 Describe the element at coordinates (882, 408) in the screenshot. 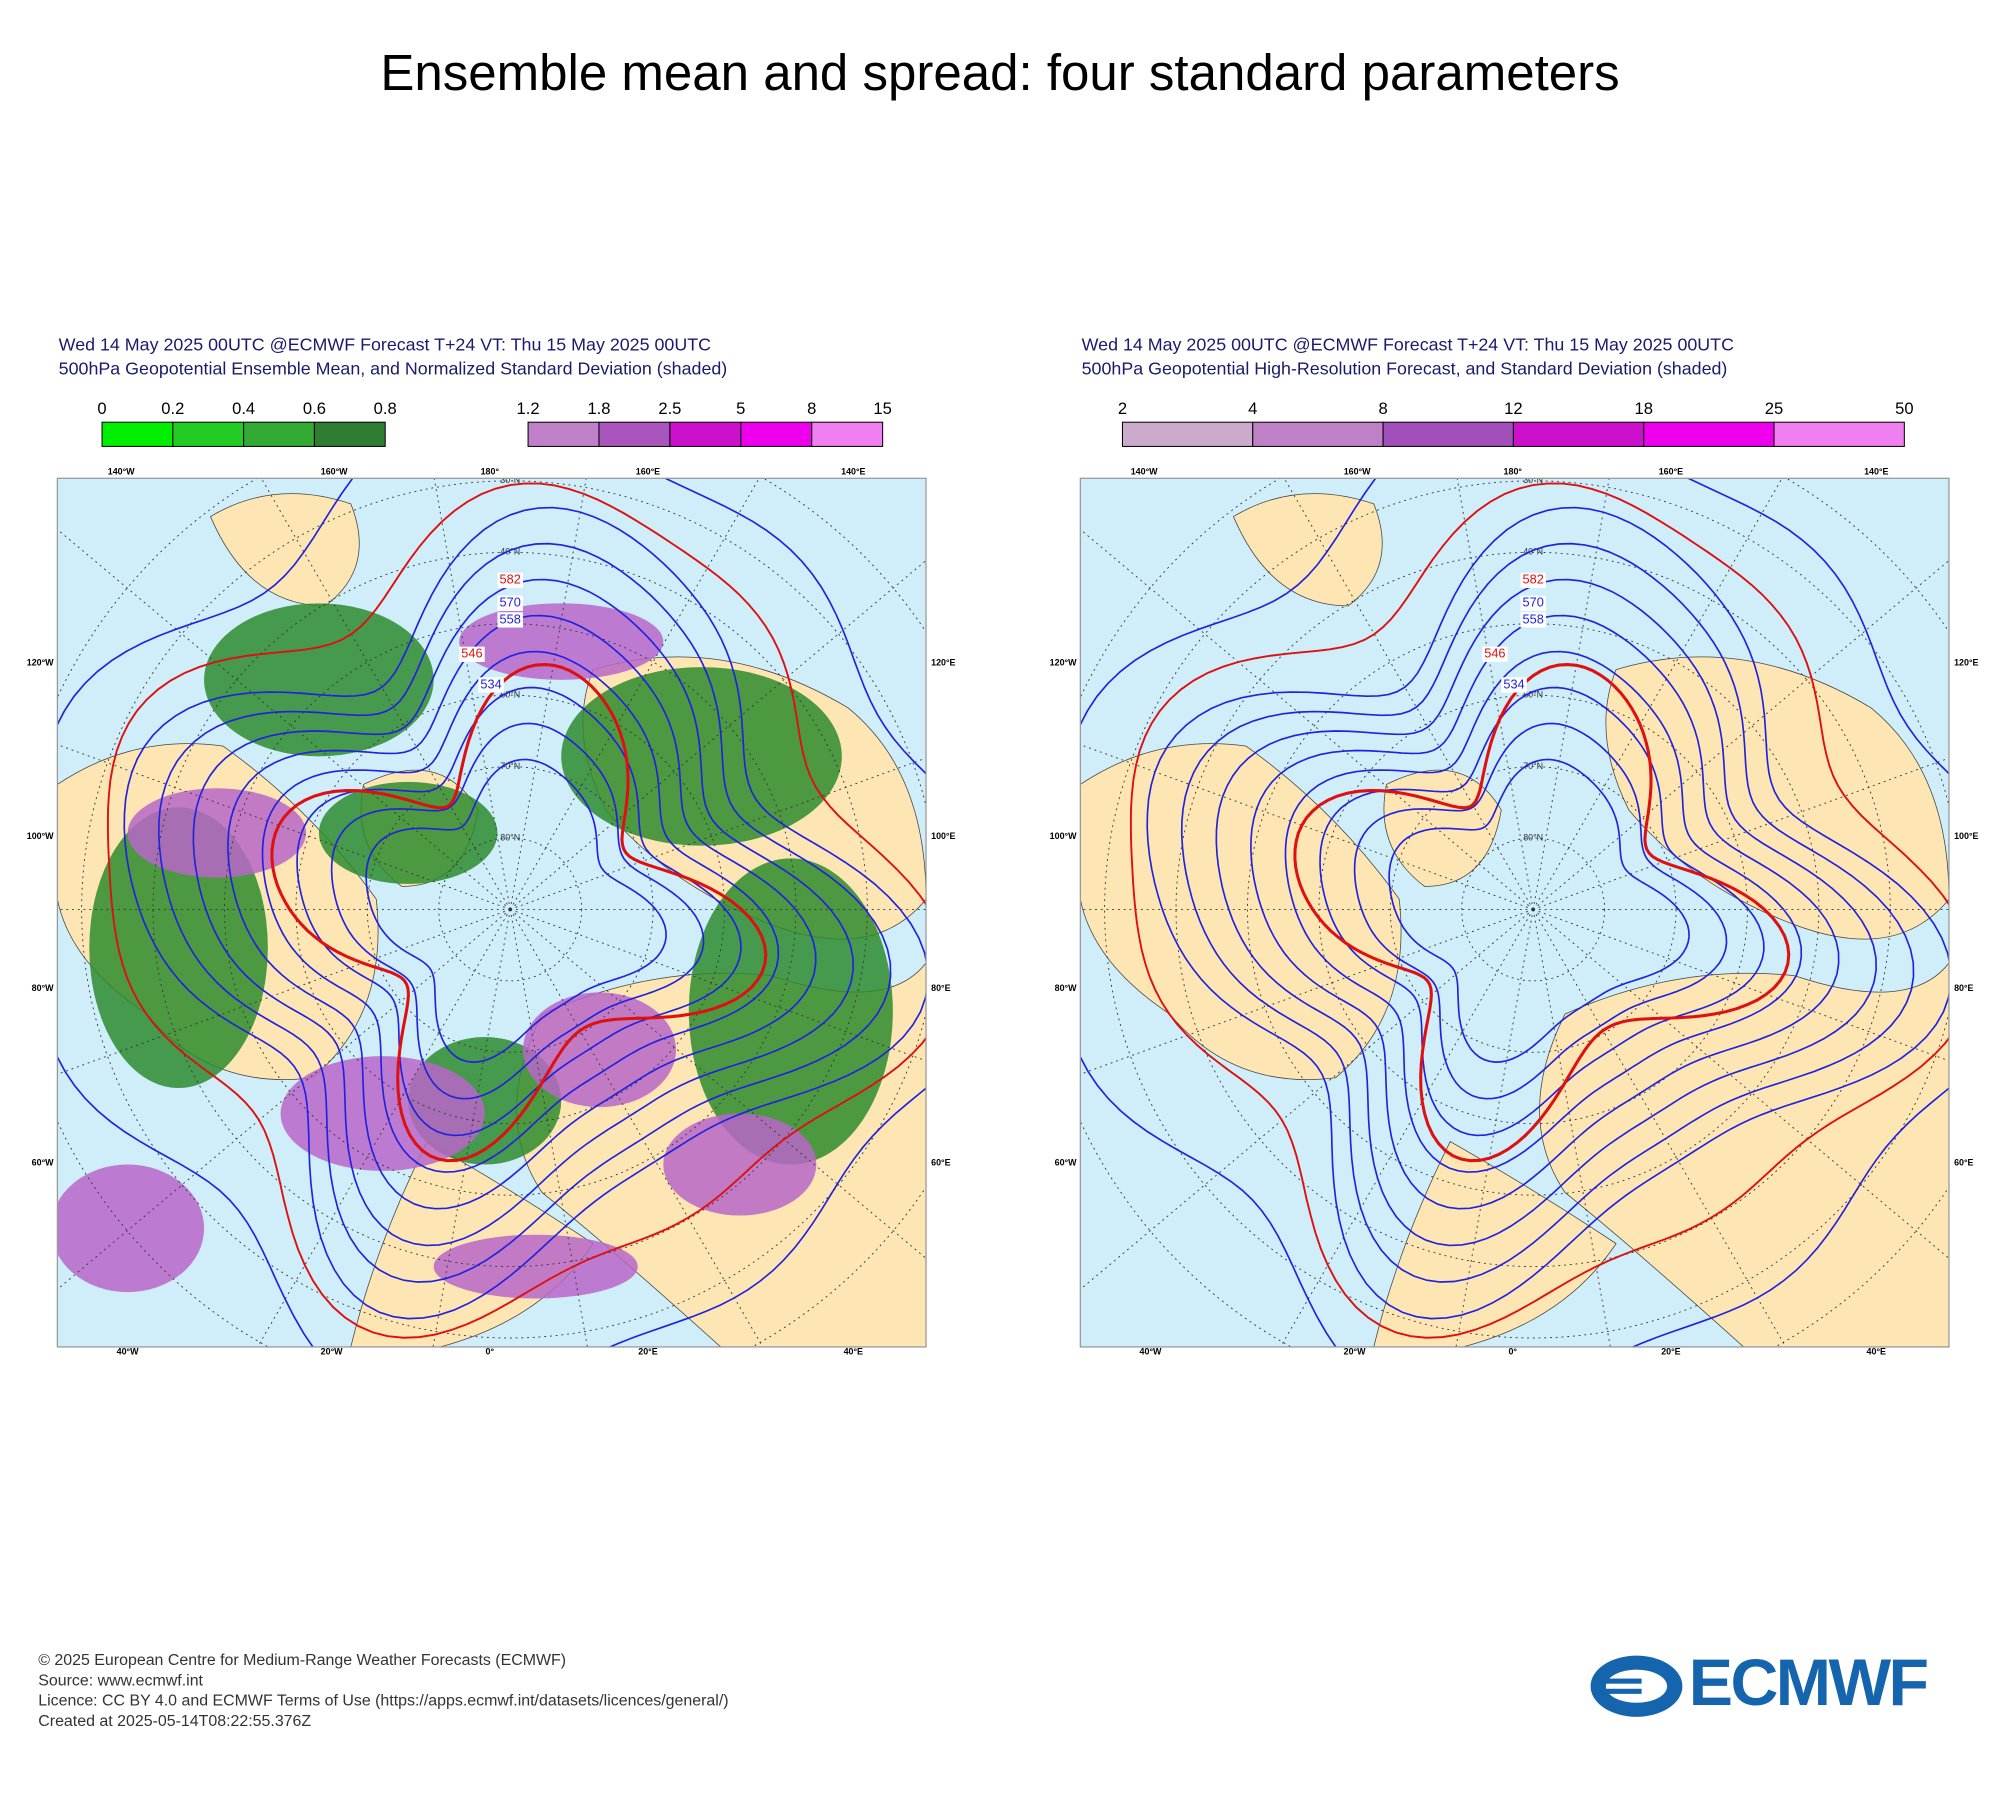

I see `colorbar-tick-label: 15` at that location.